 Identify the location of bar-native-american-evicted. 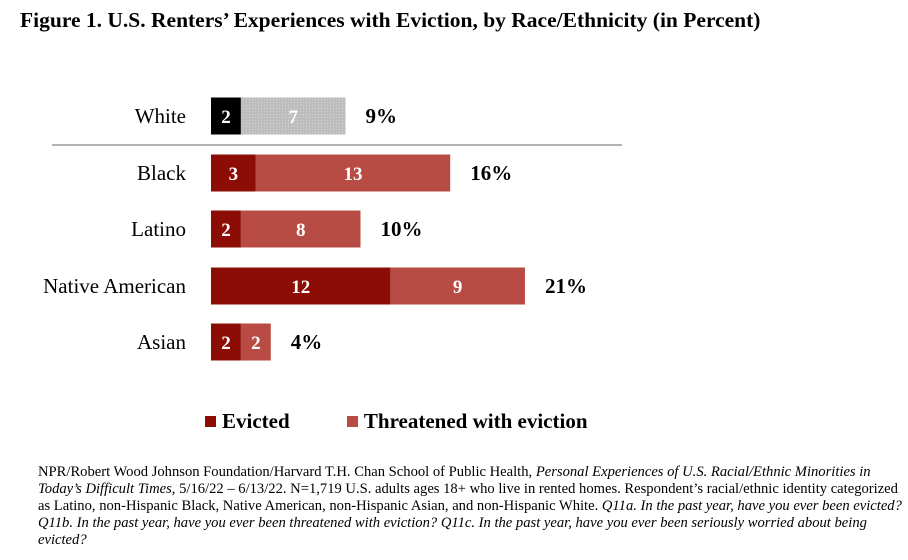
(301, 286).